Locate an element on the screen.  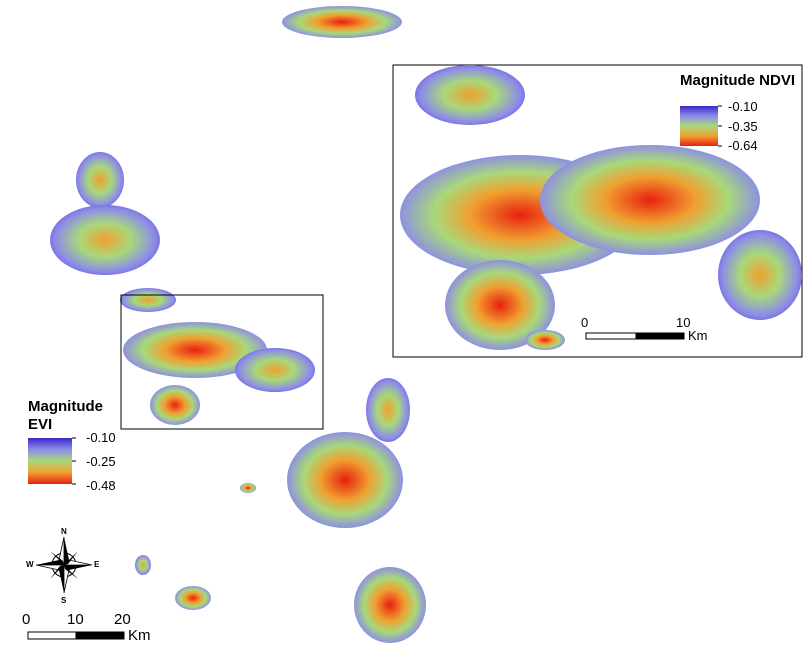
compass-letter-e: E is located at coordinates (97, 564).